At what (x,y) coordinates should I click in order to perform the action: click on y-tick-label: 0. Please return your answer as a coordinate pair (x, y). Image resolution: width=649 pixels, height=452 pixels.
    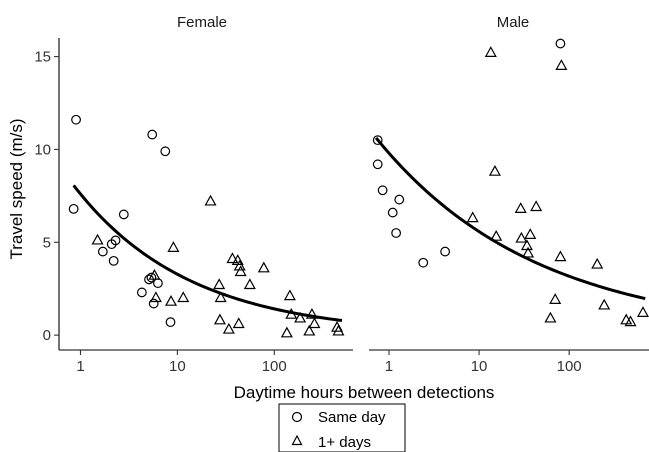
    Looking at the image, I should click on (47, 335).